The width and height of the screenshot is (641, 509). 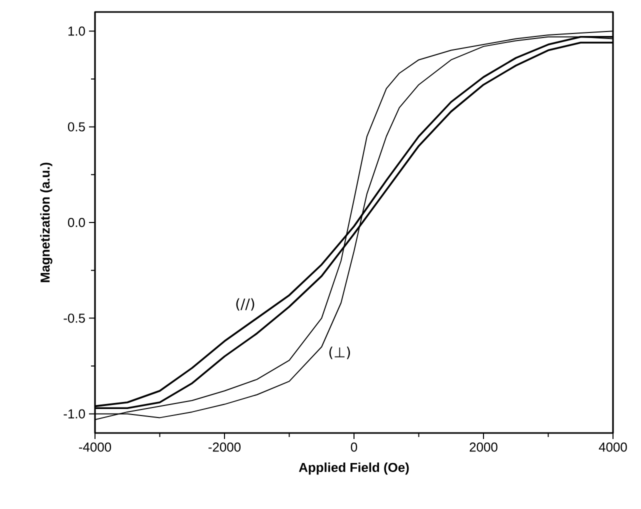 What do you see at coordinates (353, 468) in the screenshot?
I see `x-axis-title: Applied Field (Oe)` at bounding box center [353, 468].